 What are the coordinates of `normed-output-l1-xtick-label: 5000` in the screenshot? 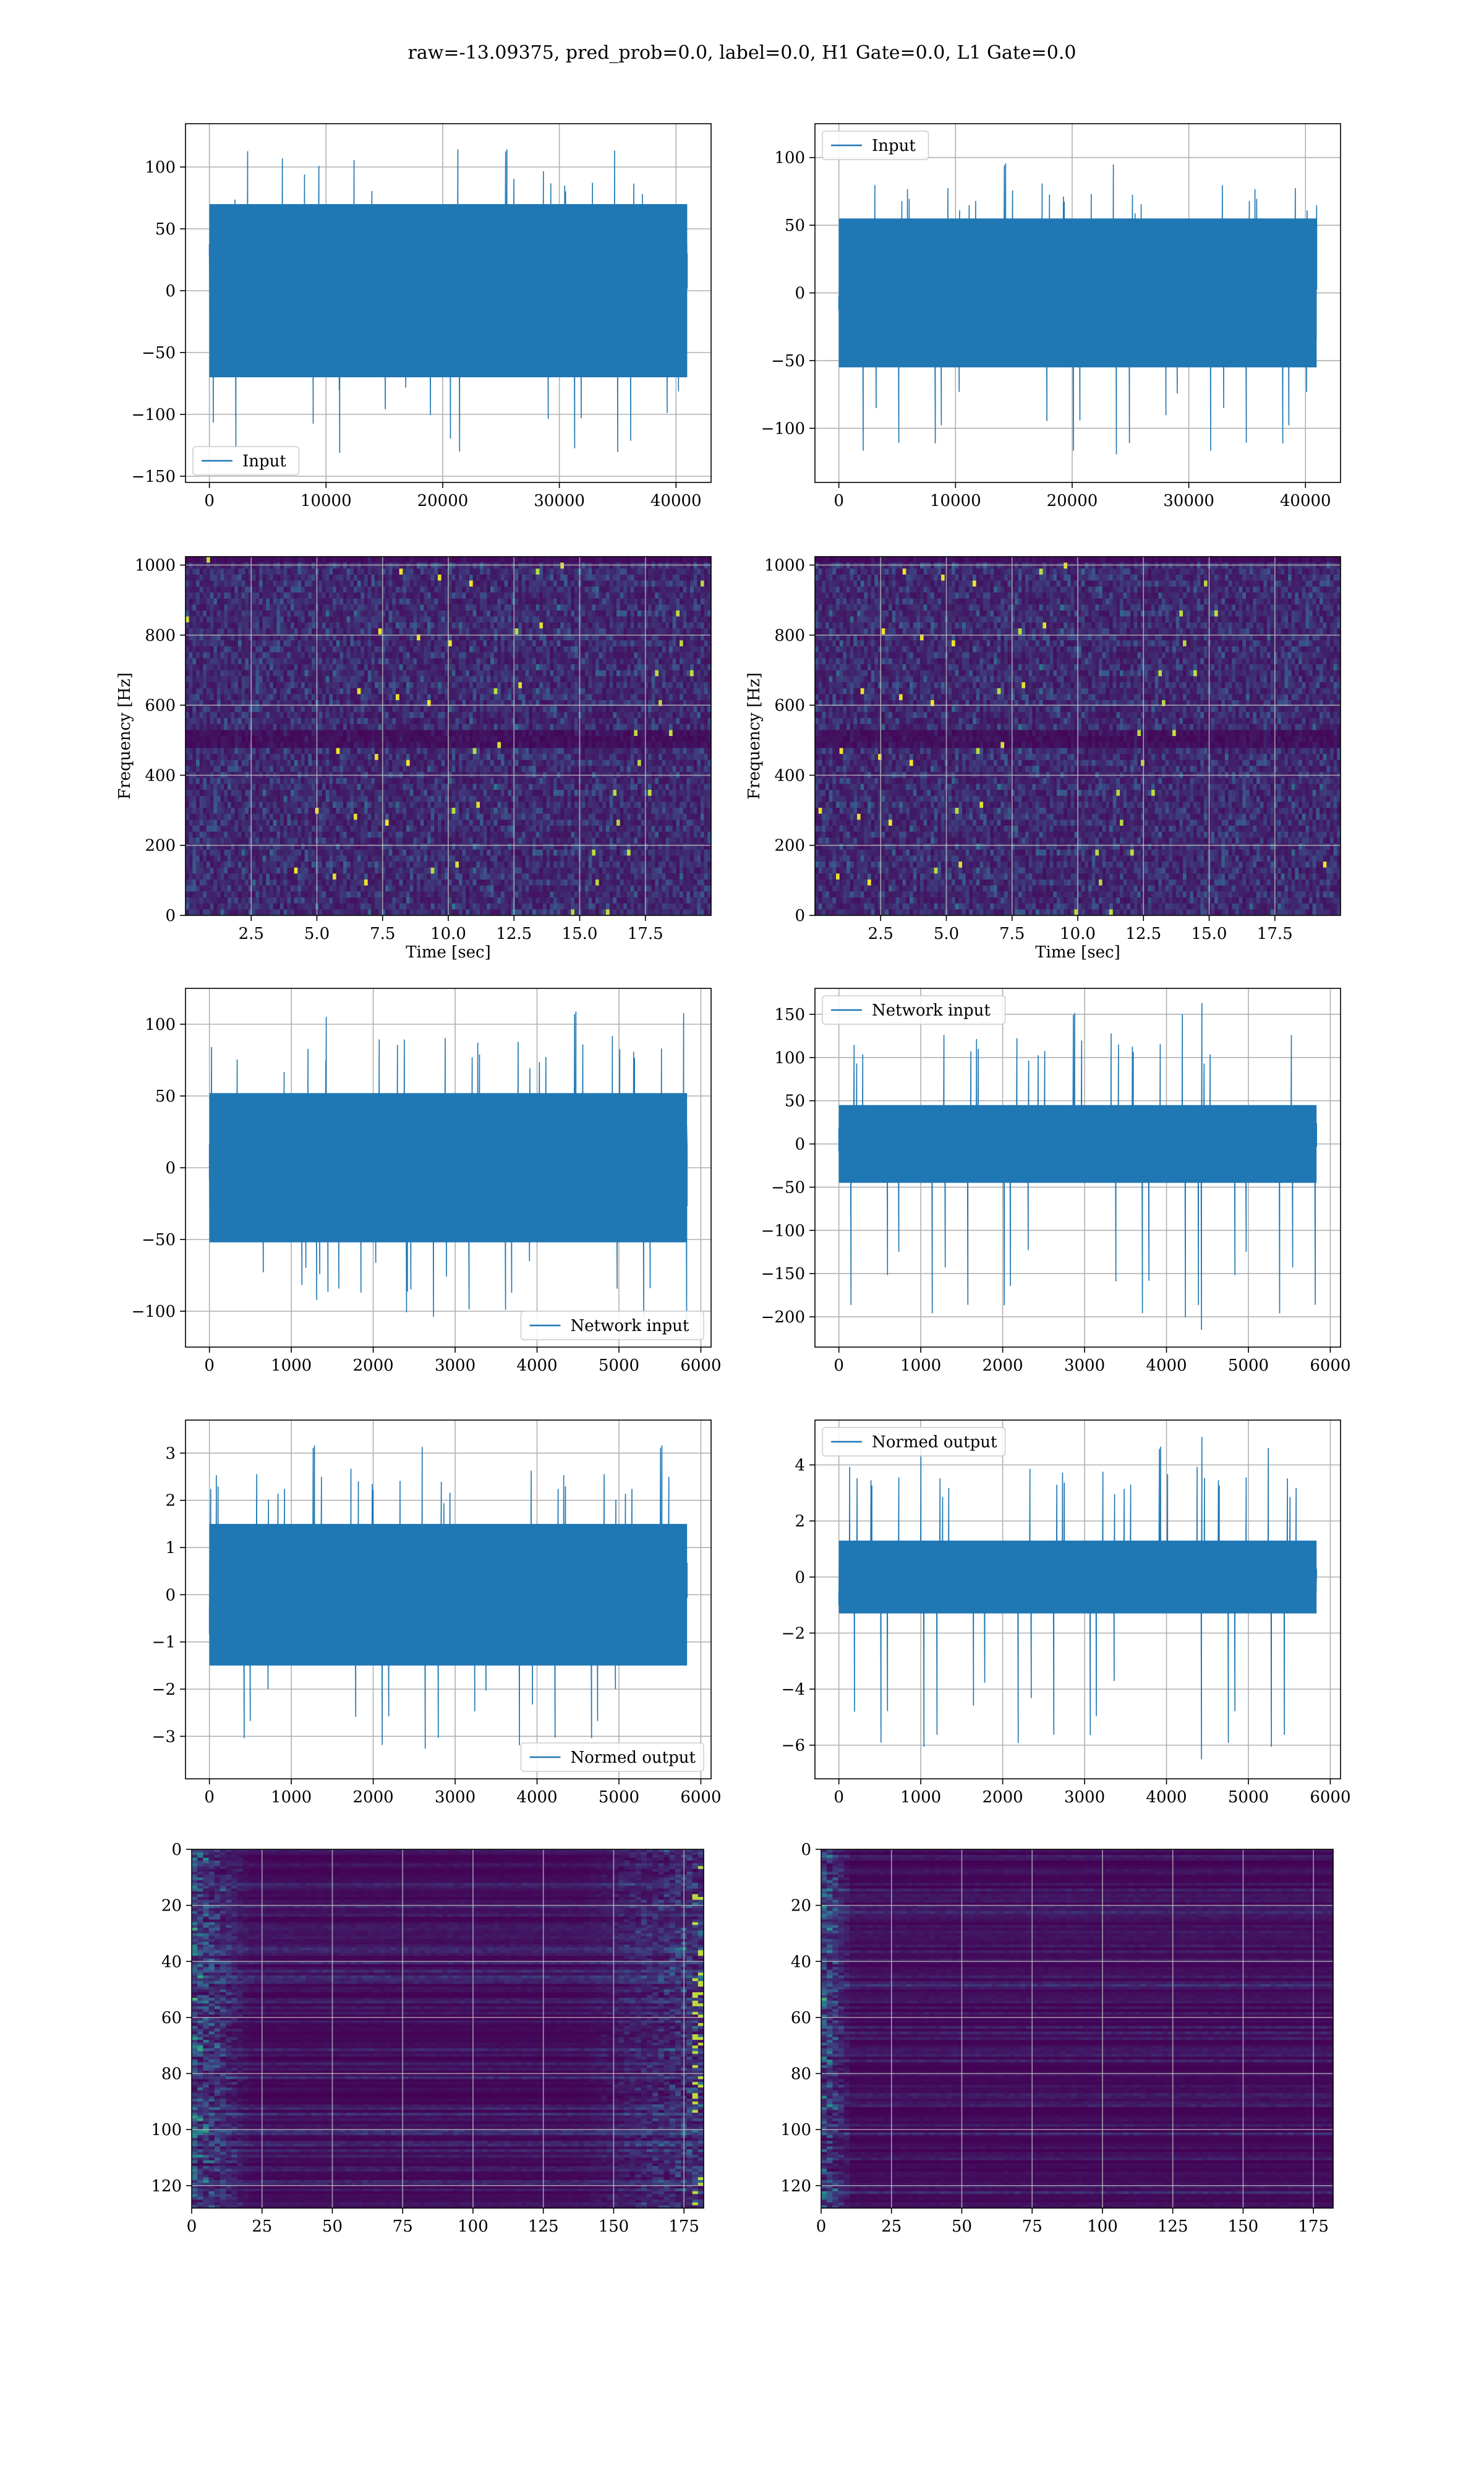 It's located at (1248, 1798).